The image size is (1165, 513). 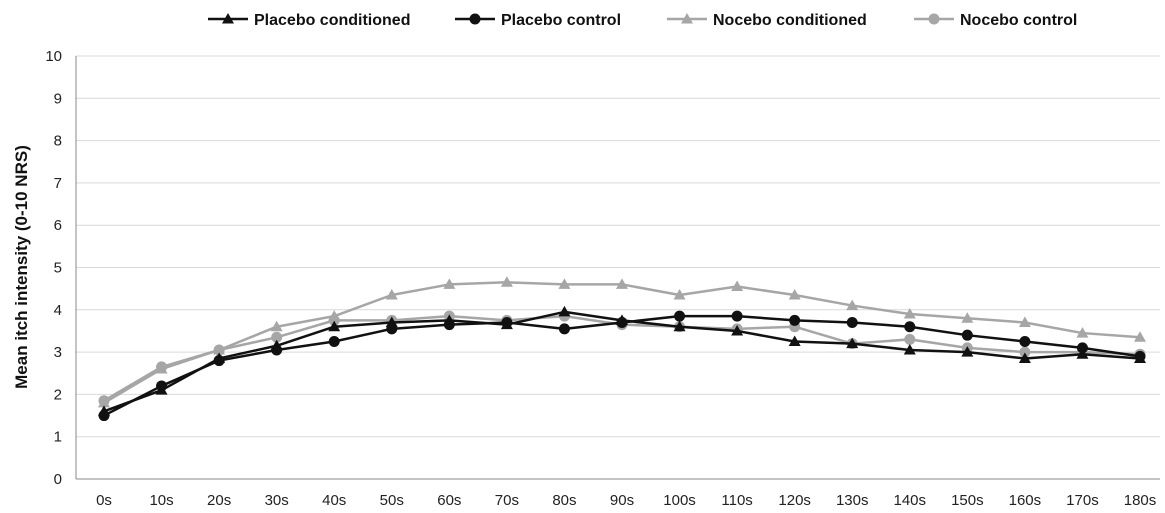 I want to click on y-tick-label: 4, so click(x=58, y=310).